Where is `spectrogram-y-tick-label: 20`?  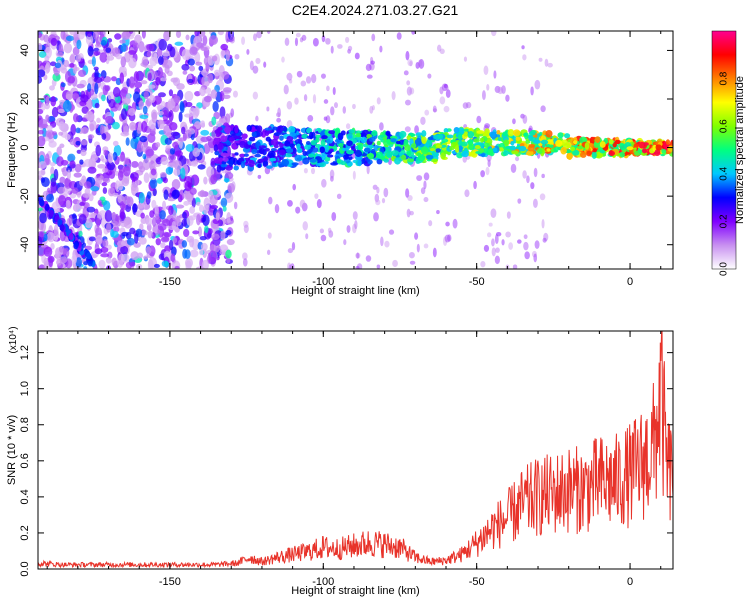 spectrogram-y-tick-label: 20 is located at coordinates (25, 99).